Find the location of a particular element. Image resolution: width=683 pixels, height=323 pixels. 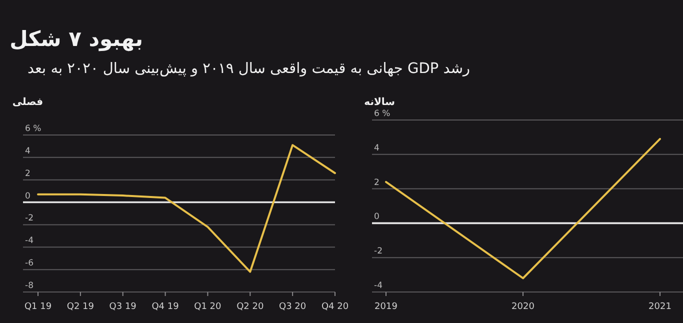

x-tick-label: 2021 is located at coordinates (660, 307).